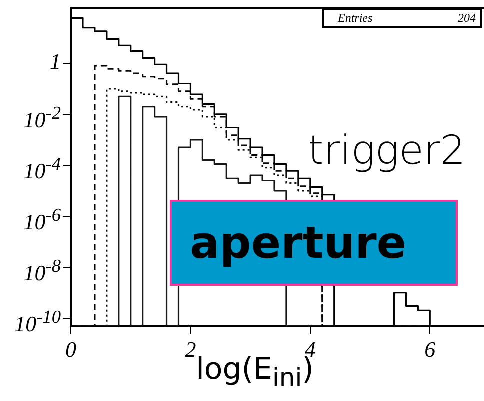 The height and width of the screenshot is (401, 484). Describe the element at coordinates (42, 220) in the screenshot. I see `y-tick-label: 10$^{-6}$` at that location.